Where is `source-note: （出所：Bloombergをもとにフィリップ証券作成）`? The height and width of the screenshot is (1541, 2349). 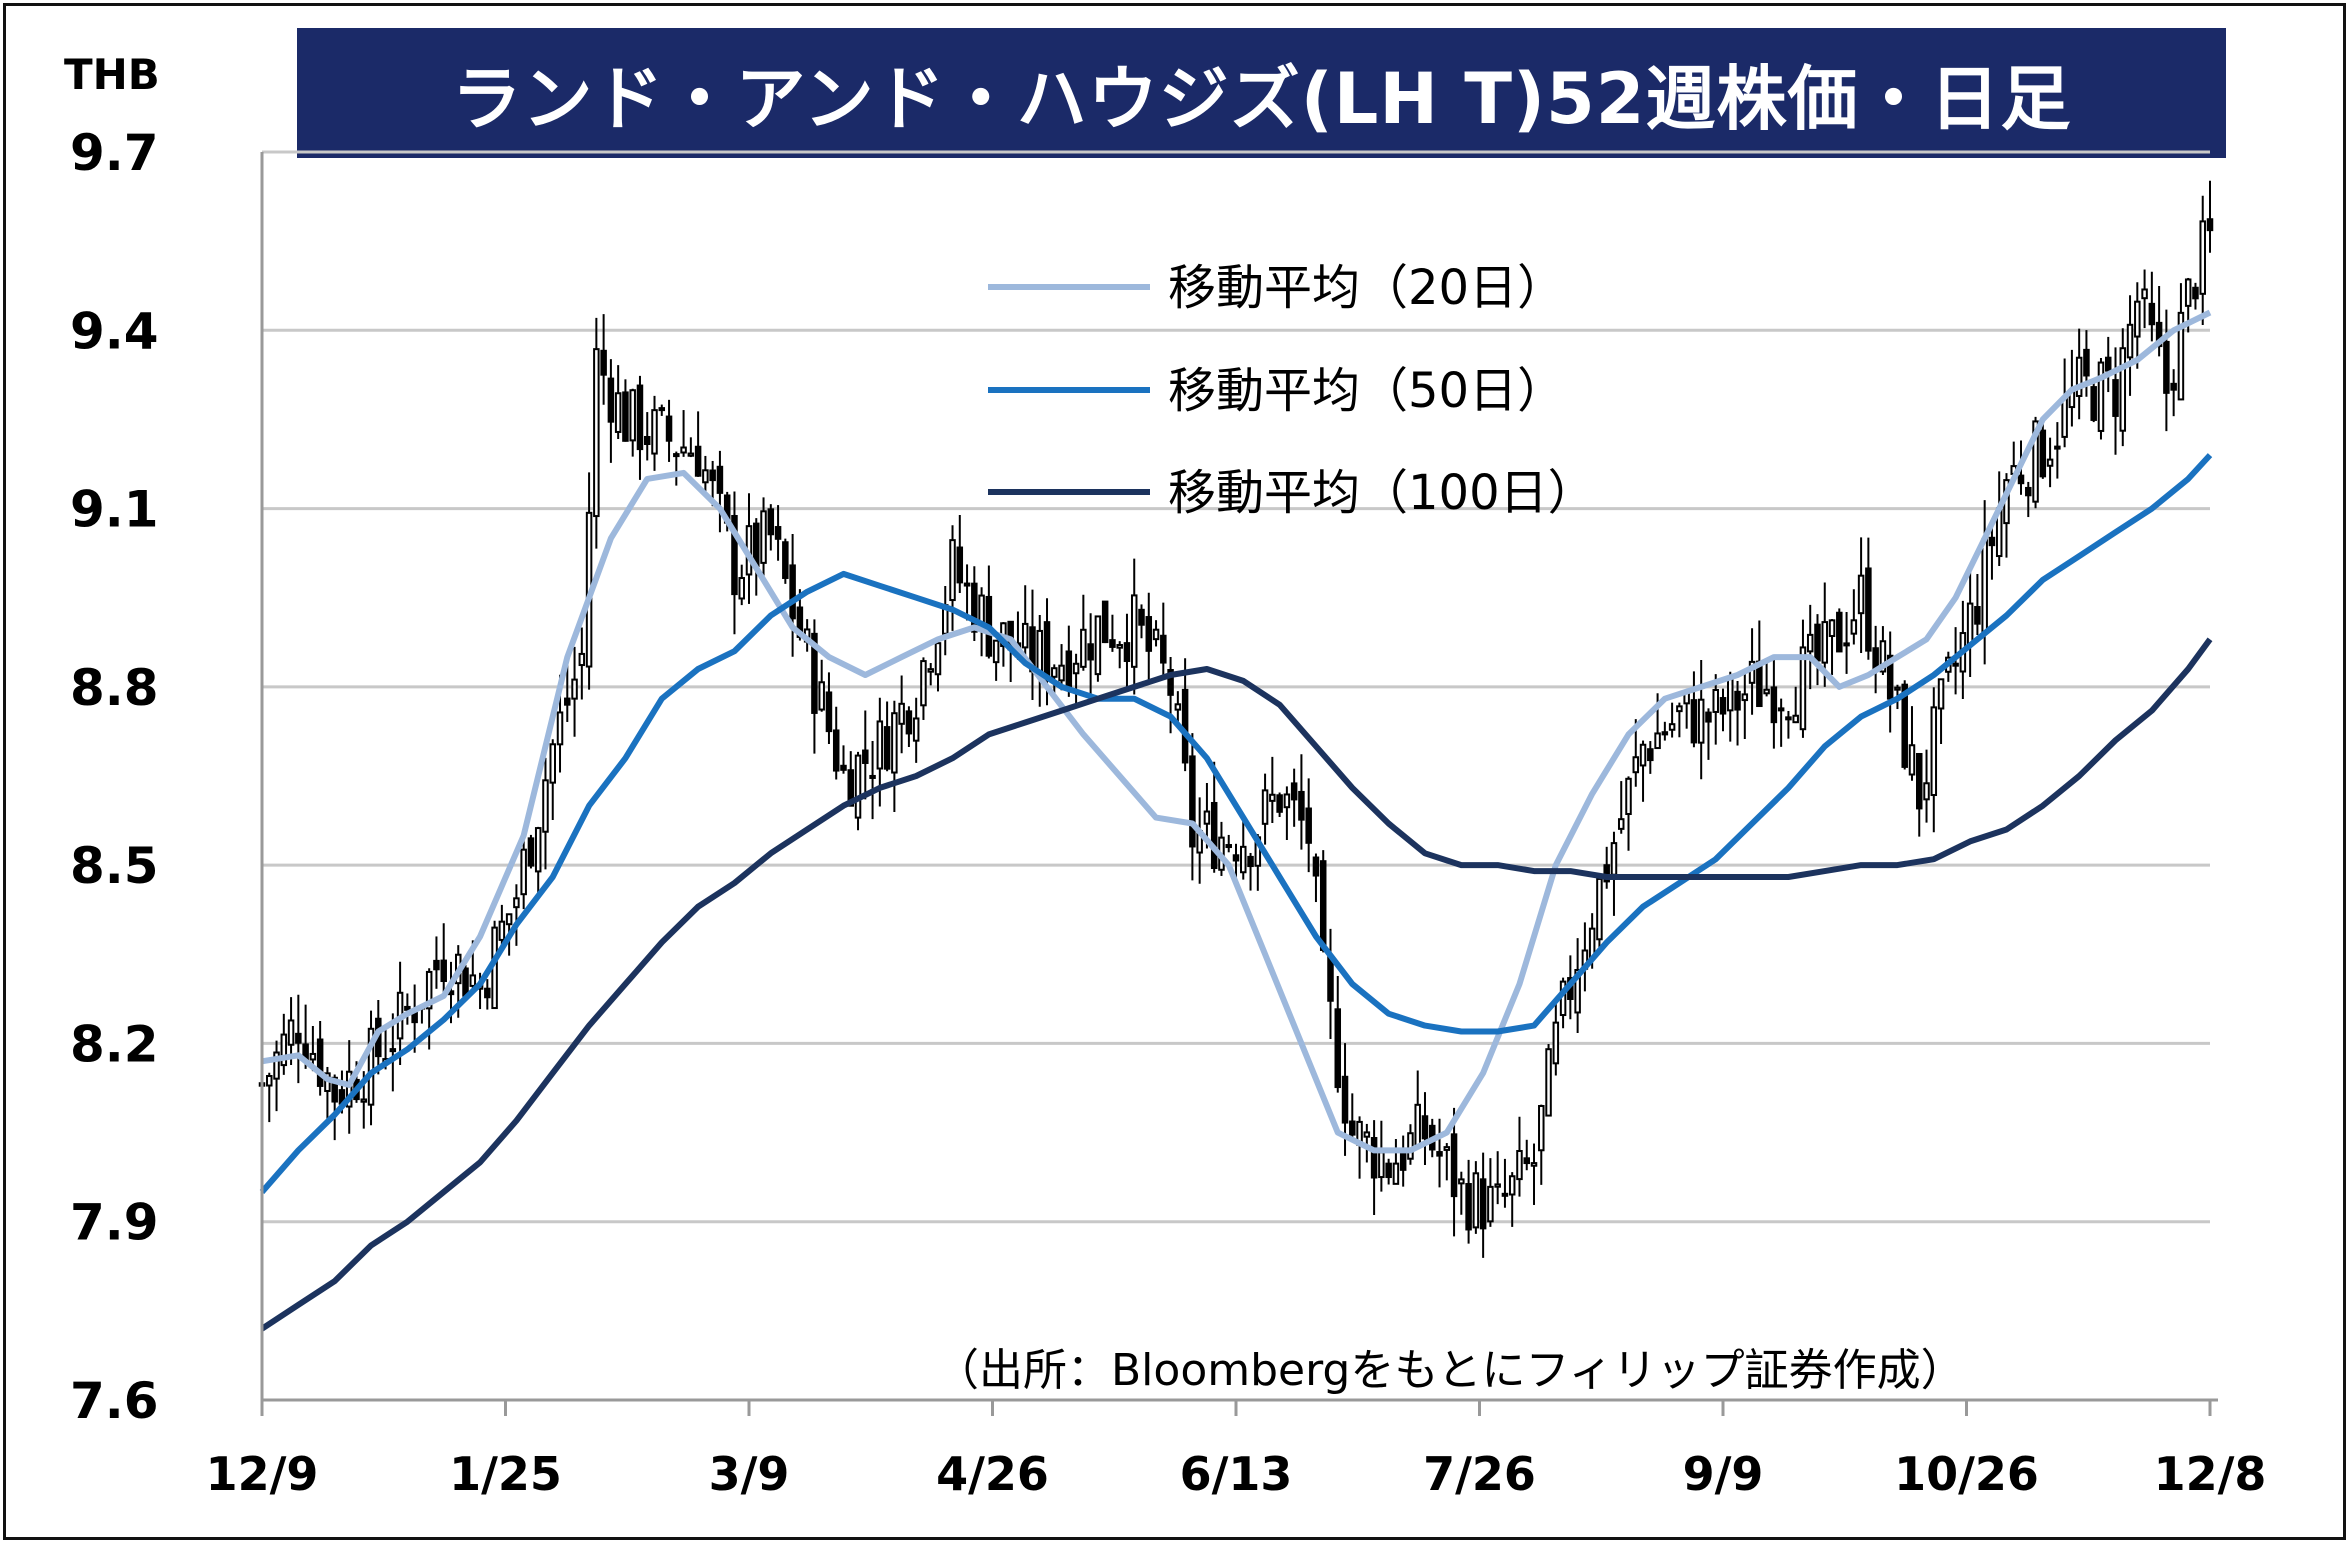 source-note: （出所：Bloombergをもとにフィリップ証券作成） is located at coordinates (1450, 1370).